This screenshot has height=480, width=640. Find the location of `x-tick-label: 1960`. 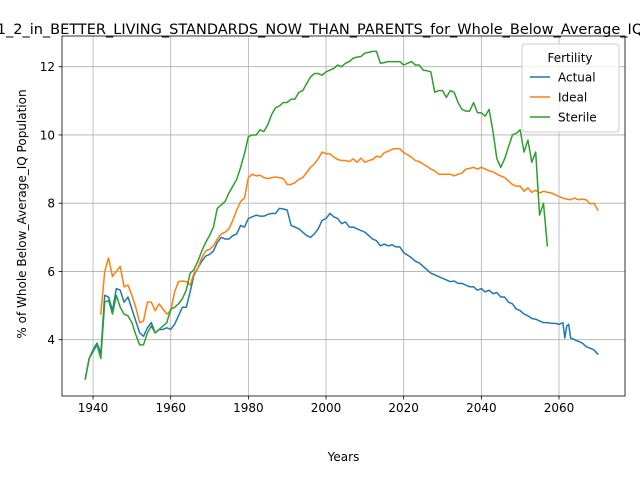

x-tick-label: 1960 is located at coordinates (170, 408).